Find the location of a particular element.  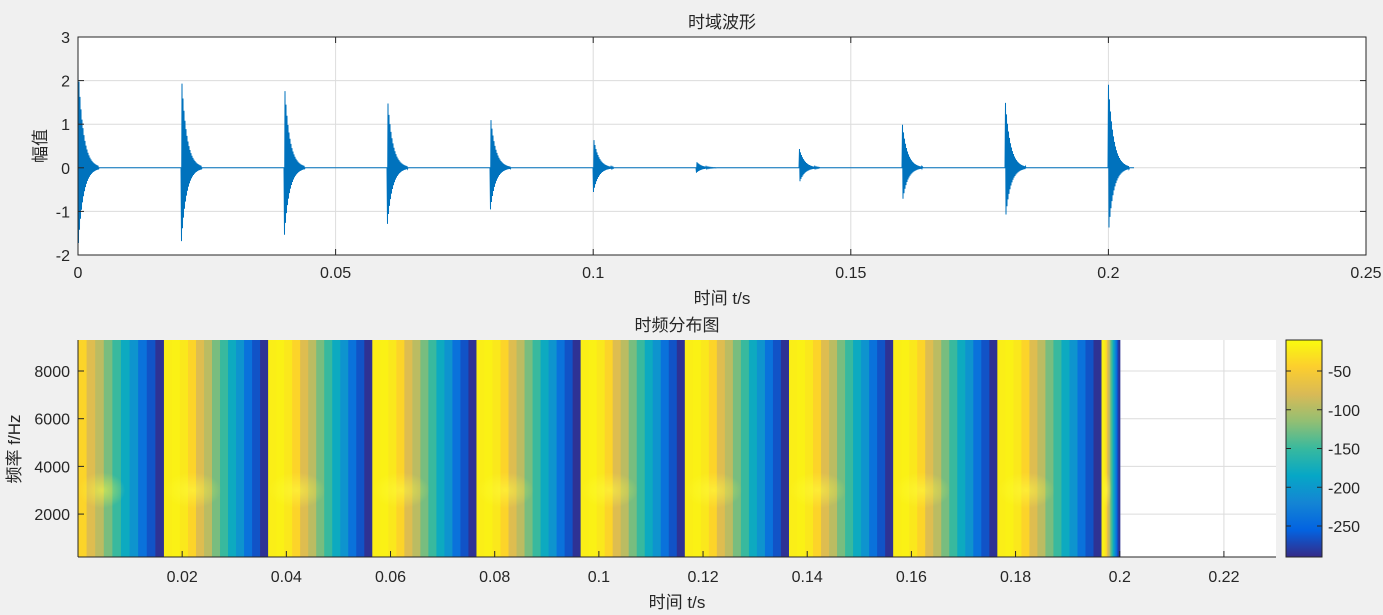

waveform-x-tick-label: 0.05 is located at coordinates (335, 273).